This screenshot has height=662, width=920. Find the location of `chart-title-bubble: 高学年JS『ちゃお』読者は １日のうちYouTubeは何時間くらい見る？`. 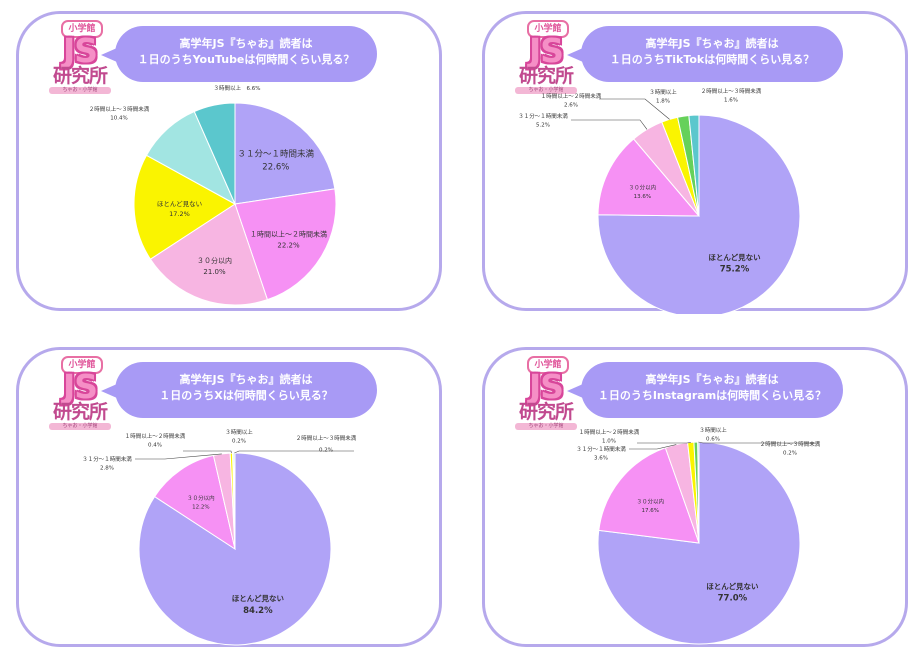

chart-title-bubble: 高学年JS『ちゃお』読者は １日のうちYouTubeは何時間くらい見る？ is located at coordinates (239, 54).